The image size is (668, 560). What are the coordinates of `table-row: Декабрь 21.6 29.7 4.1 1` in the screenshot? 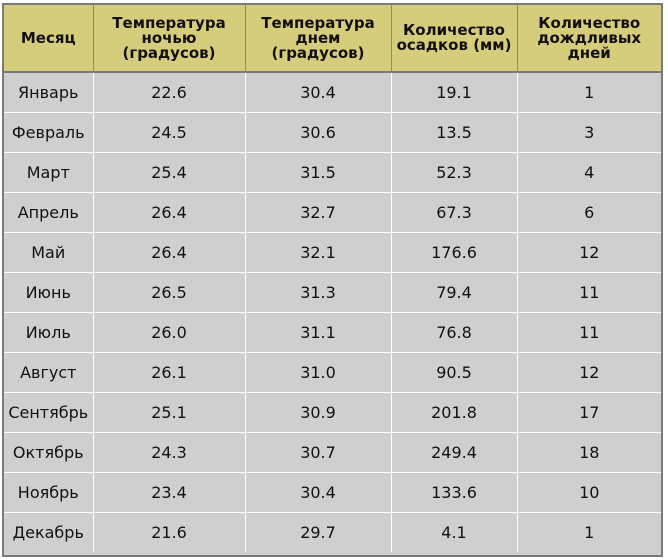 It's located at (332, 532).